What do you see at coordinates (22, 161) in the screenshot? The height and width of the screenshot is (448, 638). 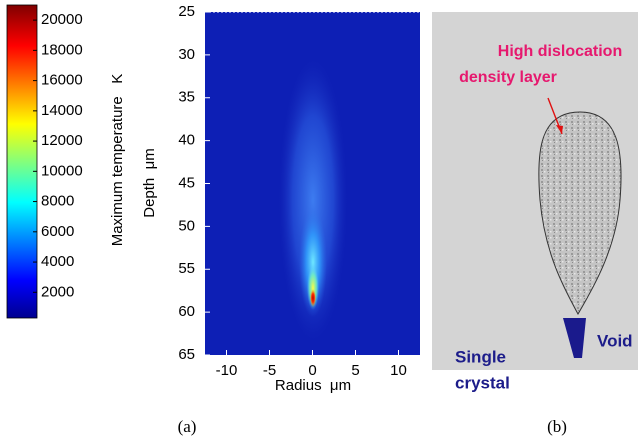 I see `colorbar-scale` at bounding box center [22, 161].